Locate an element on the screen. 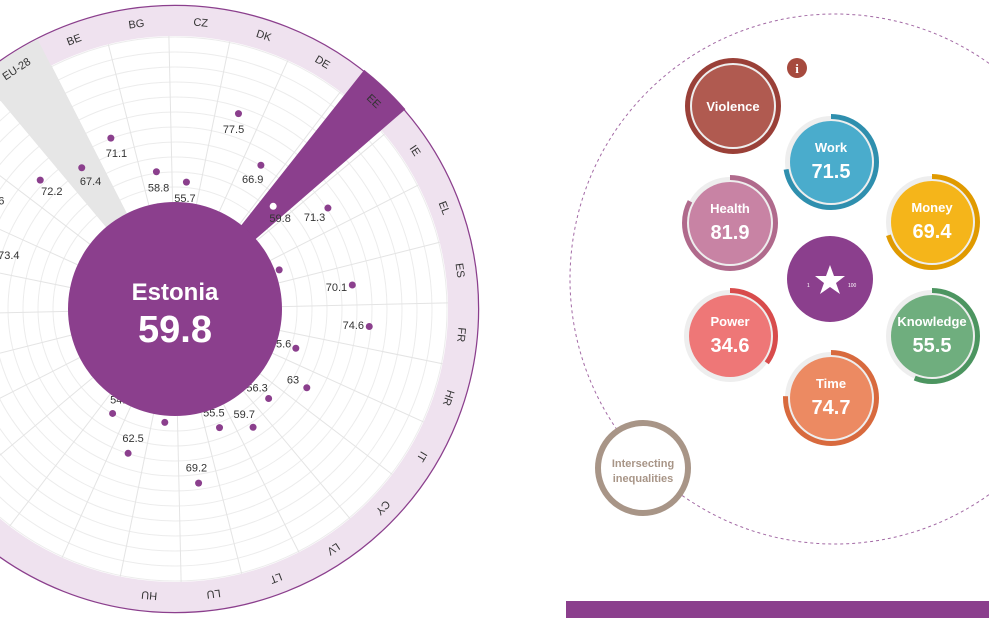  country-value-it: 63 is located at coordinates (293, 381).